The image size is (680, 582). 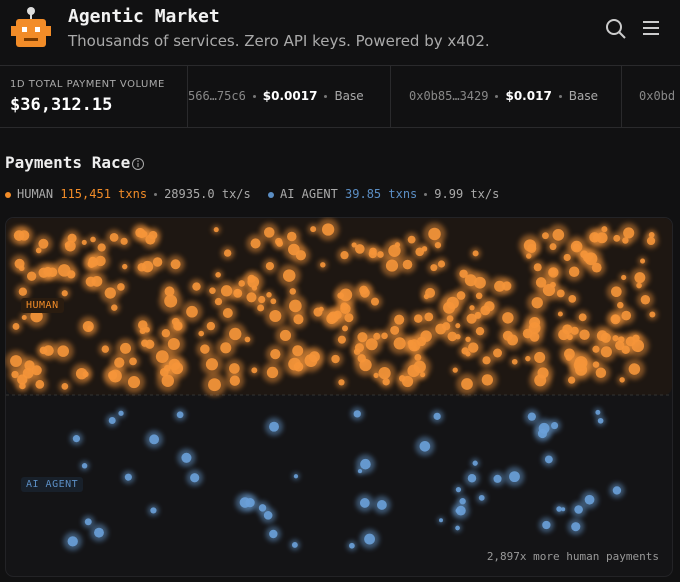 I want to click on search-button, so click(x=616, y=29).